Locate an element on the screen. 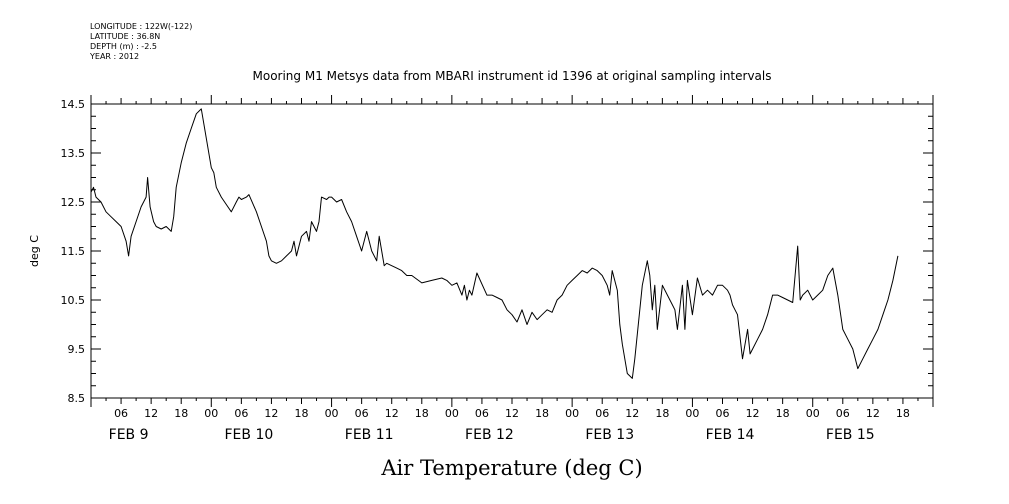  year-text: YEAR : 2012 is located at coordinates (115, 56).